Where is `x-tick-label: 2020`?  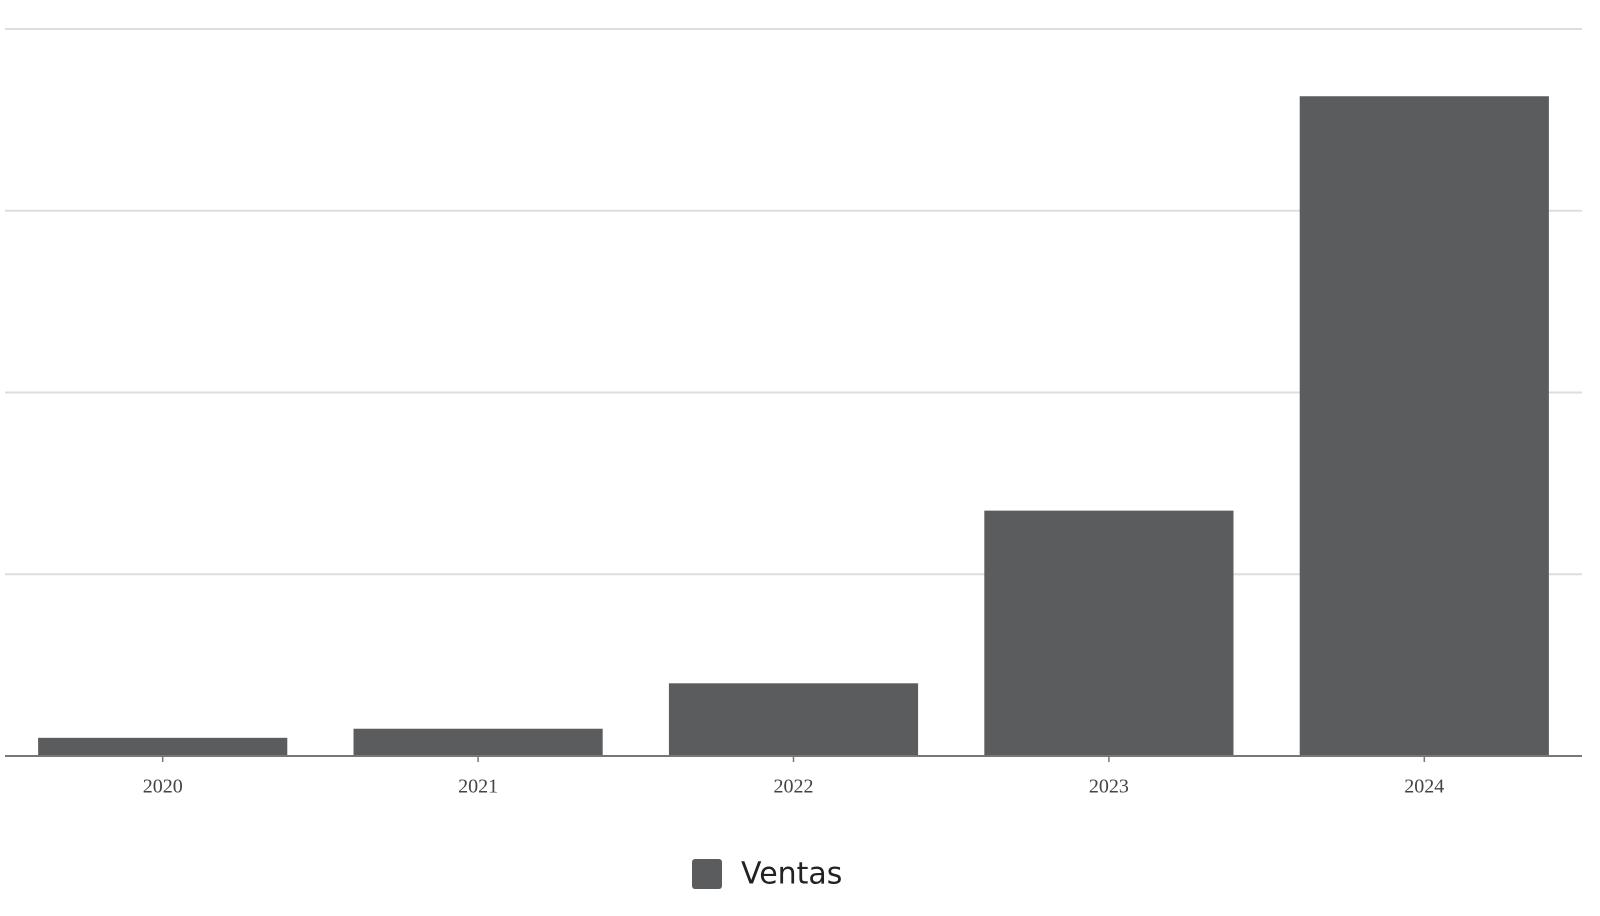
x-tick-label: 2020 is located at coordinates (163, 787).